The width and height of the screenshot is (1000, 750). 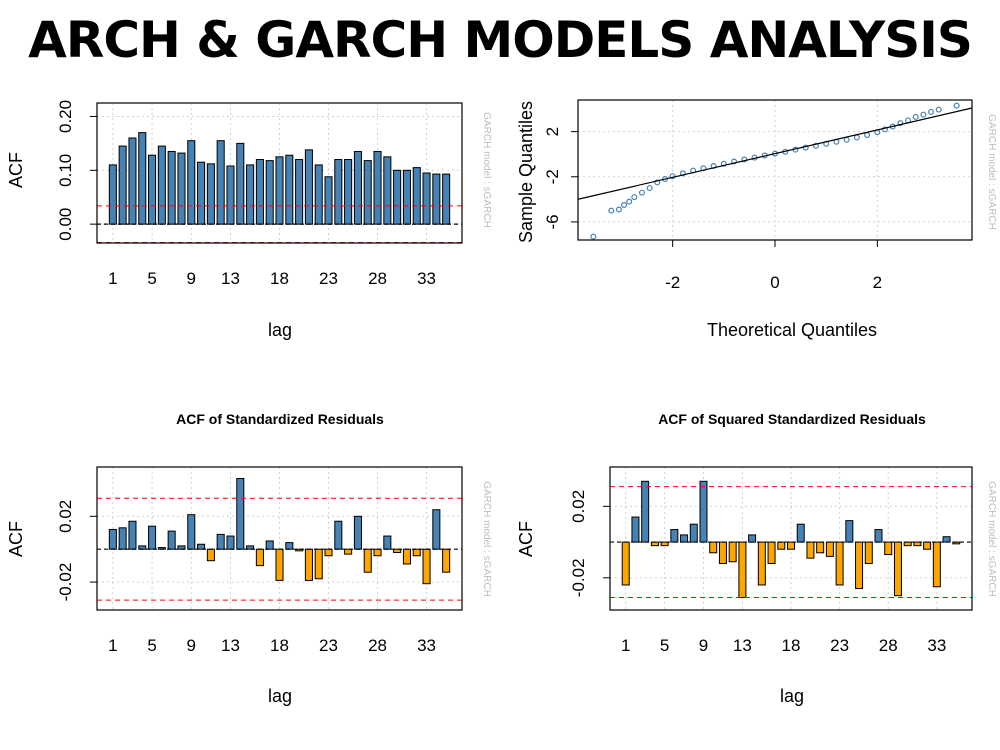 What do you see at coordinates (526, 172) in the screenshot?
I see `y-axis-label: Sample Quantiles` at bounding box center [526, 172].